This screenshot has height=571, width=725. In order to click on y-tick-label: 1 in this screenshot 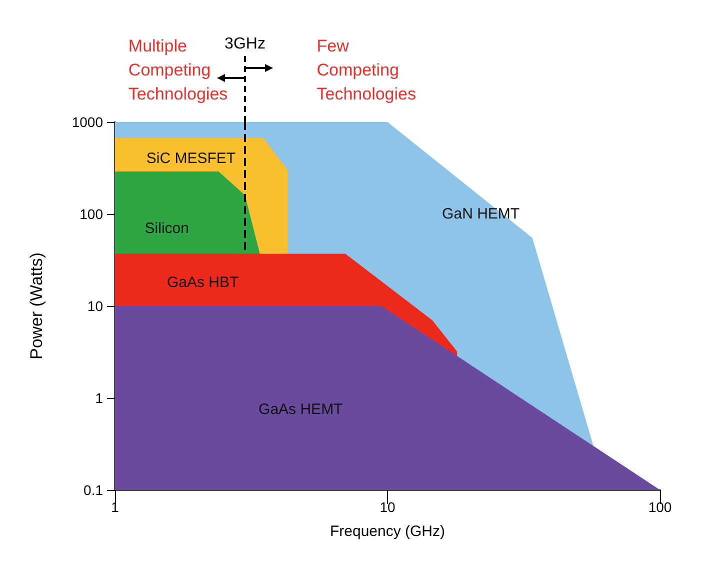, I will do `click(99, 398)`.